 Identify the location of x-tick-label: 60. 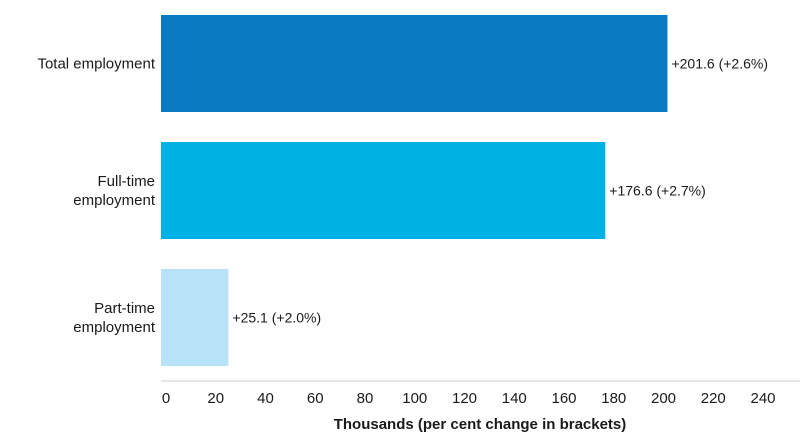
(315, 398).